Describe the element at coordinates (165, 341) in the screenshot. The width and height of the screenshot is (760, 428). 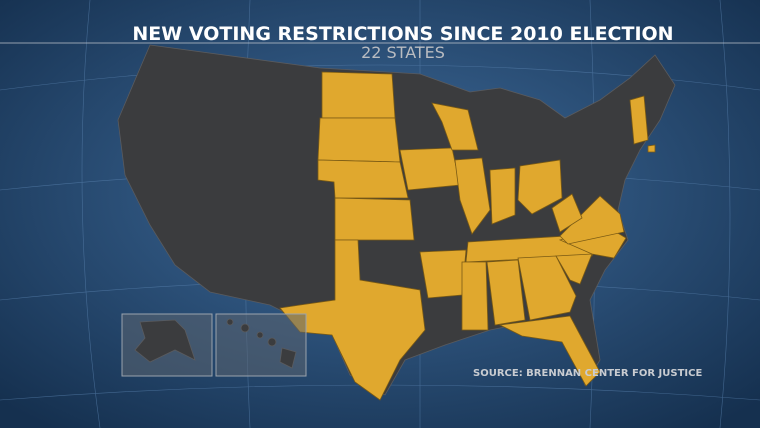
I see `alaska` at that location.